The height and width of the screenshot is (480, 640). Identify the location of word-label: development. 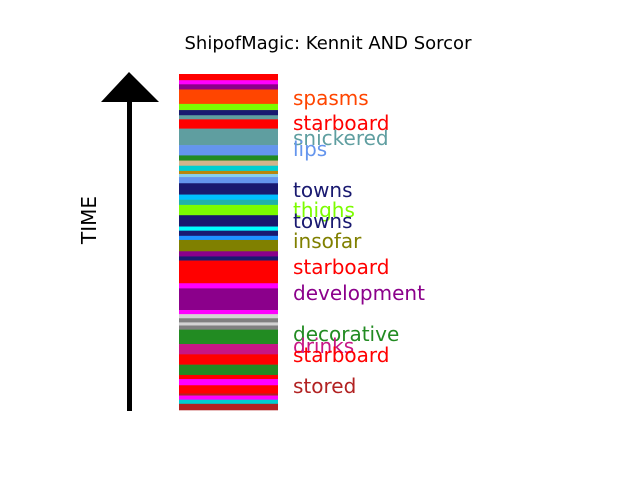
(359, 293).